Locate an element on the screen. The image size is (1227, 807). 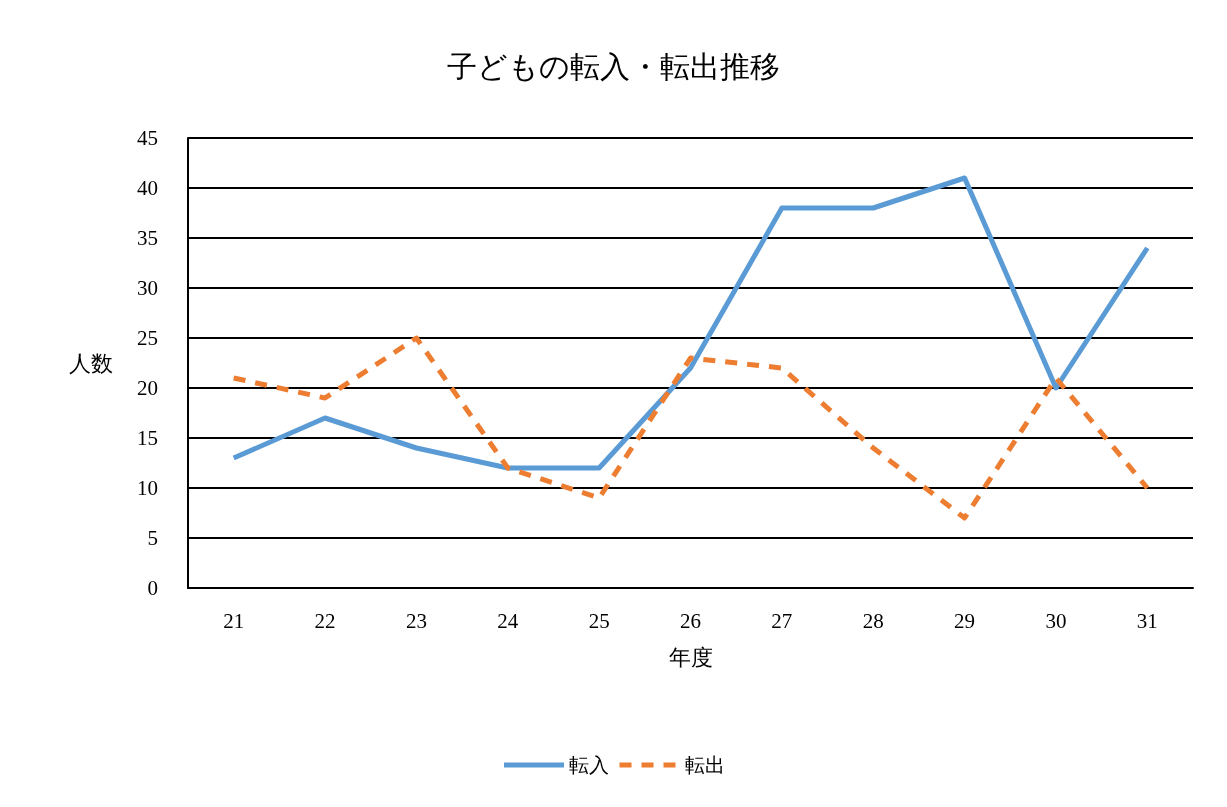
x-axis-title: 年度 is located at coordinates (690, 657).